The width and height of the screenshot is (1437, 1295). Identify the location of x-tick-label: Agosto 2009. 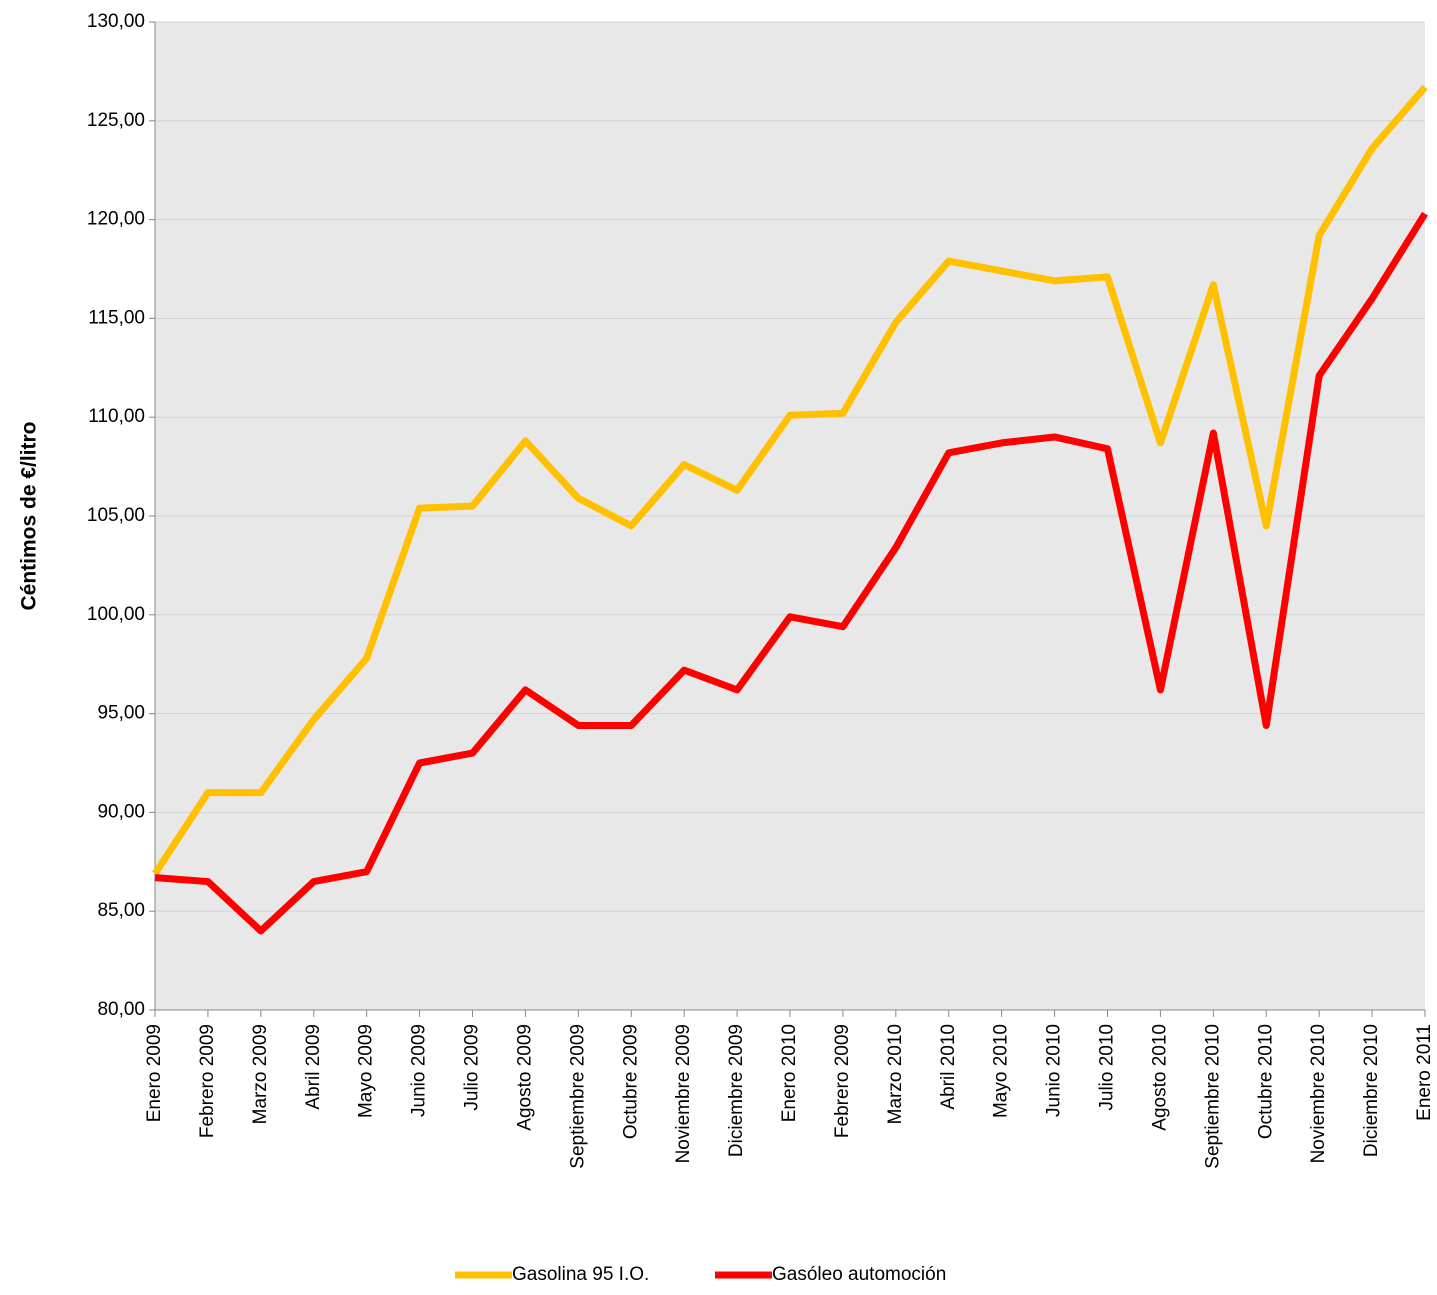
(524, 1077).